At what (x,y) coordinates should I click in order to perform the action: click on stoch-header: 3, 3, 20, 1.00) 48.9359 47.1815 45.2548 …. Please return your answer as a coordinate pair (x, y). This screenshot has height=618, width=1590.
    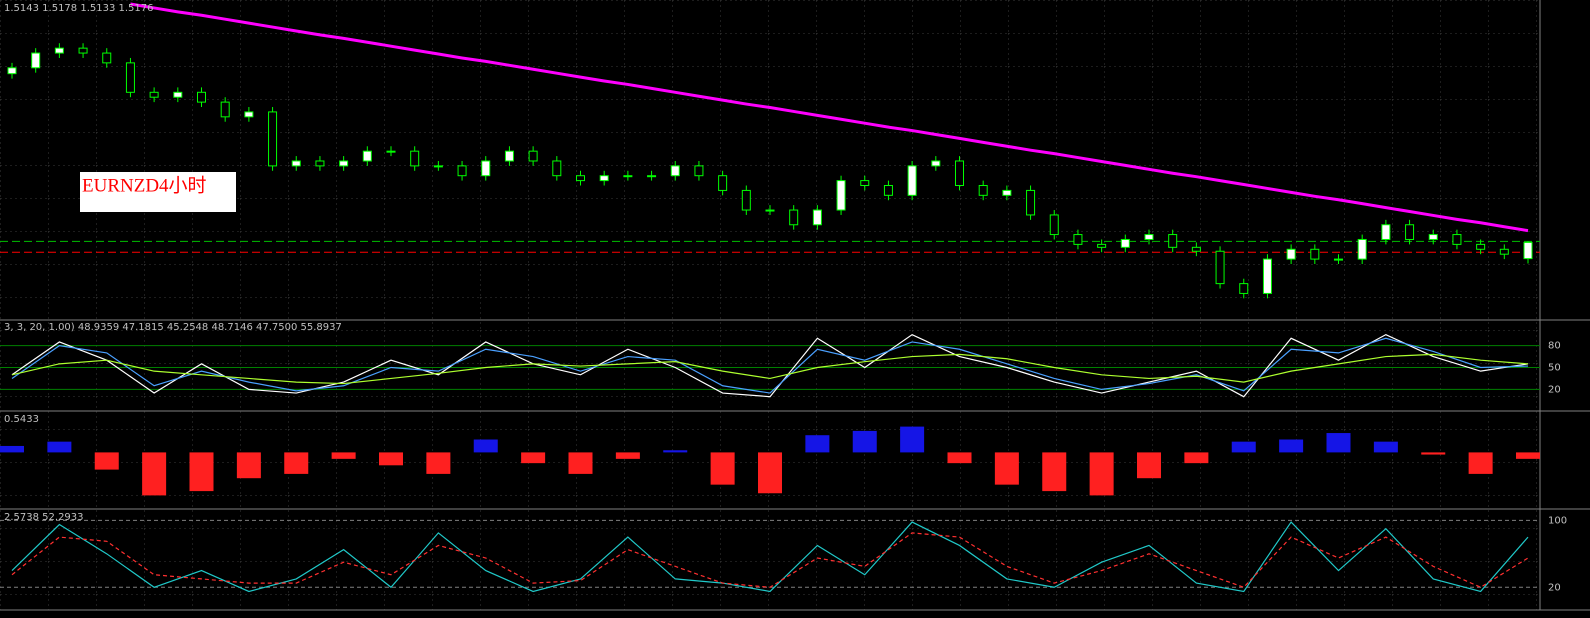
    Looking at the image, I should click on (173, 327).